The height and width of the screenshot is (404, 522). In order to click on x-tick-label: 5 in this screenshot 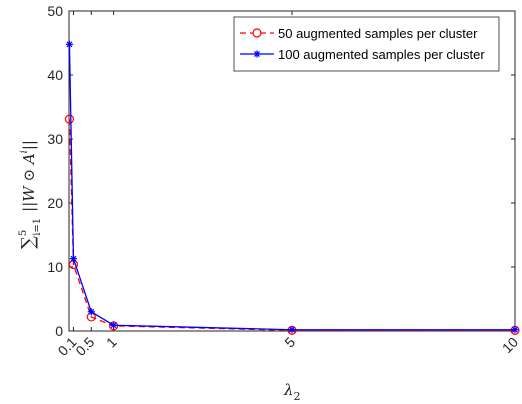, I will do `click(289, 342)`.